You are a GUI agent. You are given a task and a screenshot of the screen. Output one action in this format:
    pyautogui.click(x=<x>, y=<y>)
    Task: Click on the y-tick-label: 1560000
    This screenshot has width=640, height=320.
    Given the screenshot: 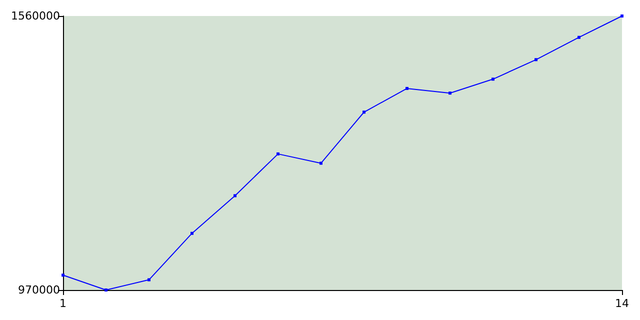 What is the action you would take?
    pyautogui.click(x=35, y=16)
    